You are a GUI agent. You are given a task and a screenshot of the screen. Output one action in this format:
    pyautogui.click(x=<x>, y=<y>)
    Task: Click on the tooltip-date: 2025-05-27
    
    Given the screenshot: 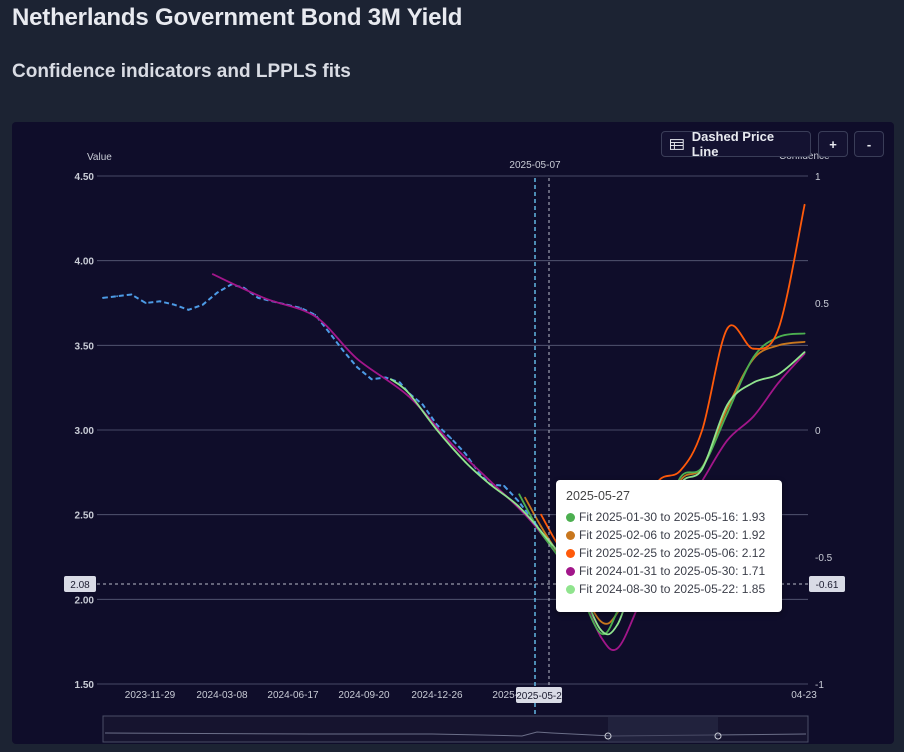 What is the action you would take?
    pyautogui.click(x=598, y=496)
    